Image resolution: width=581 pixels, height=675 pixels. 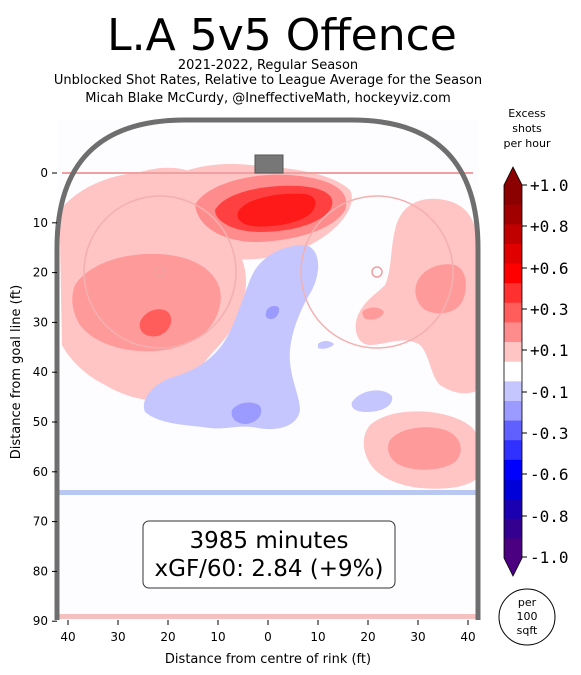 I want to click on y-tick-label: 60, so click(x=40, y=472).